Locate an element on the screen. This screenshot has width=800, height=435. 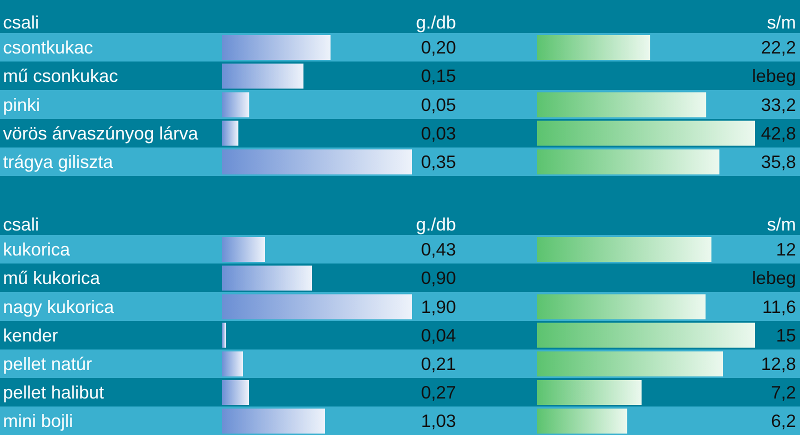
y-tick-label: mű csonkukac is located at coordinates (60, 76).